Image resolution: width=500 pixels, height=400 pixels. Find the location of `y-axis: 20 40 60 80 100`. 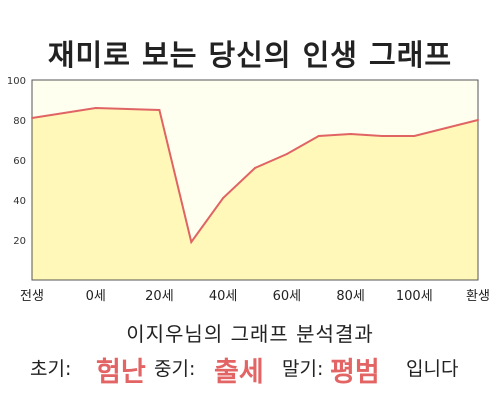

y-axis: 20 40 60 80 100 is located at coordinates (16, 161).